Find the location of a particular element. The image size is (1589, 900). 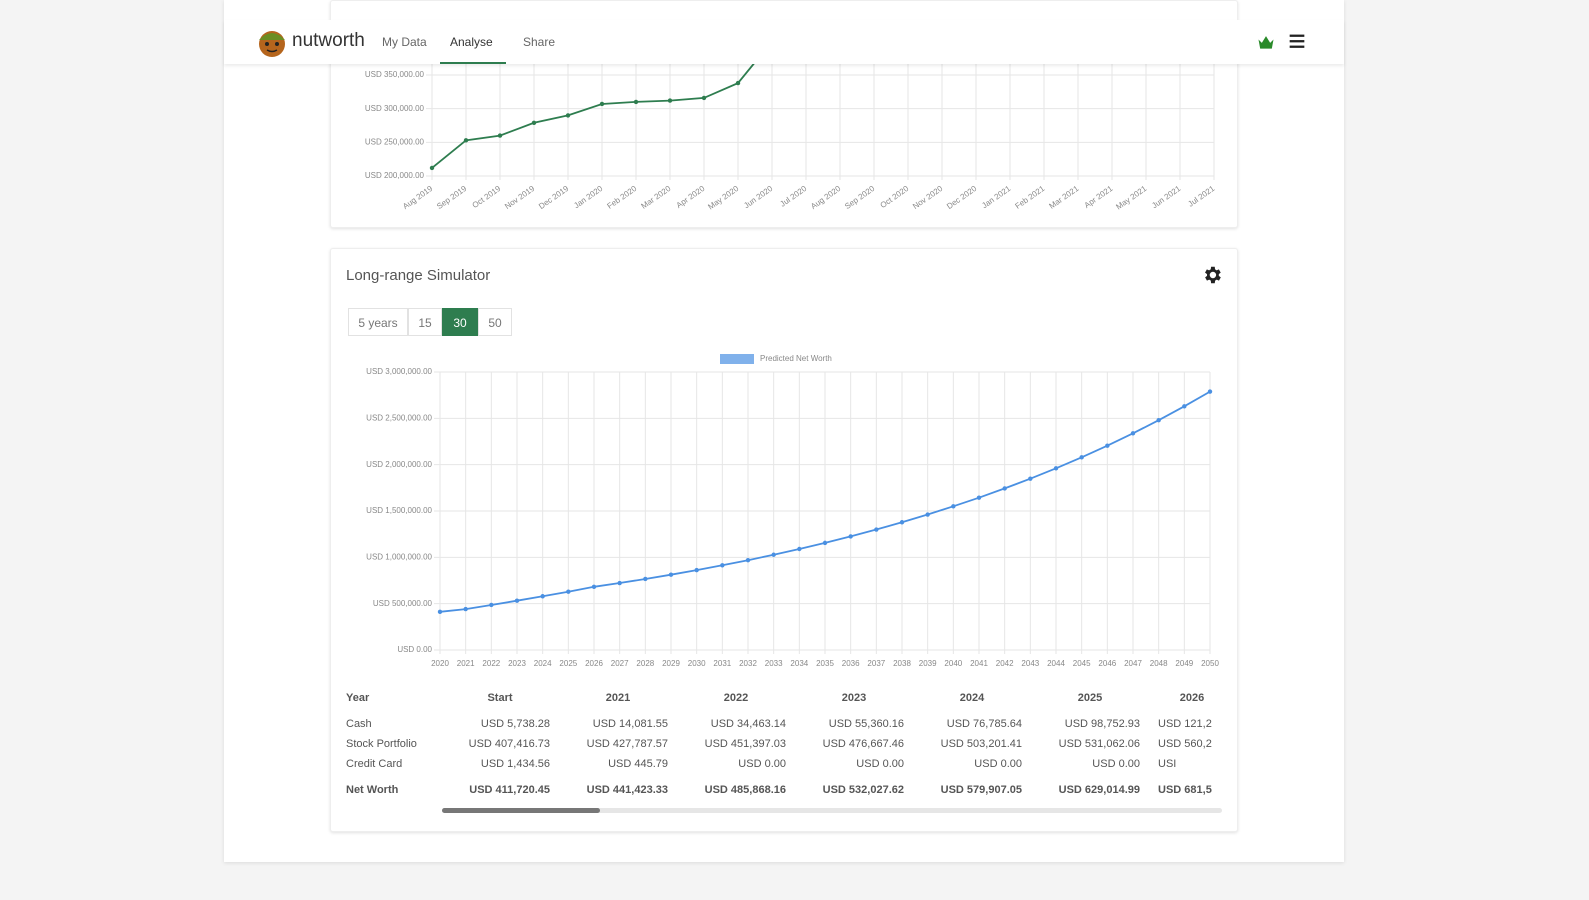

table-cell: USD 411,720.45 is located at coordinates (509, 790).